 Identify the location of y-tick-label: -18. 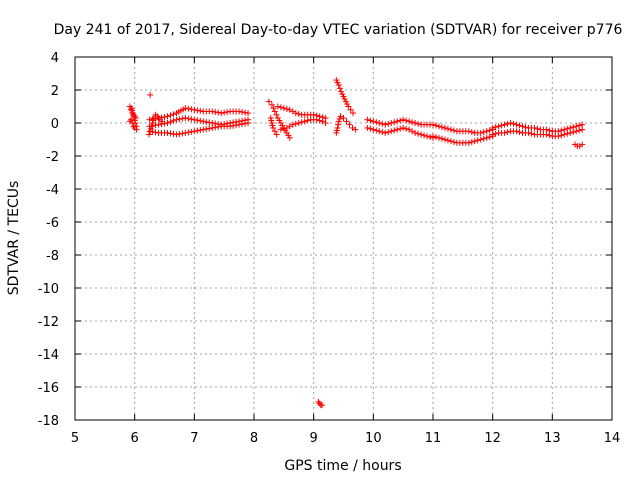
(48, 421).